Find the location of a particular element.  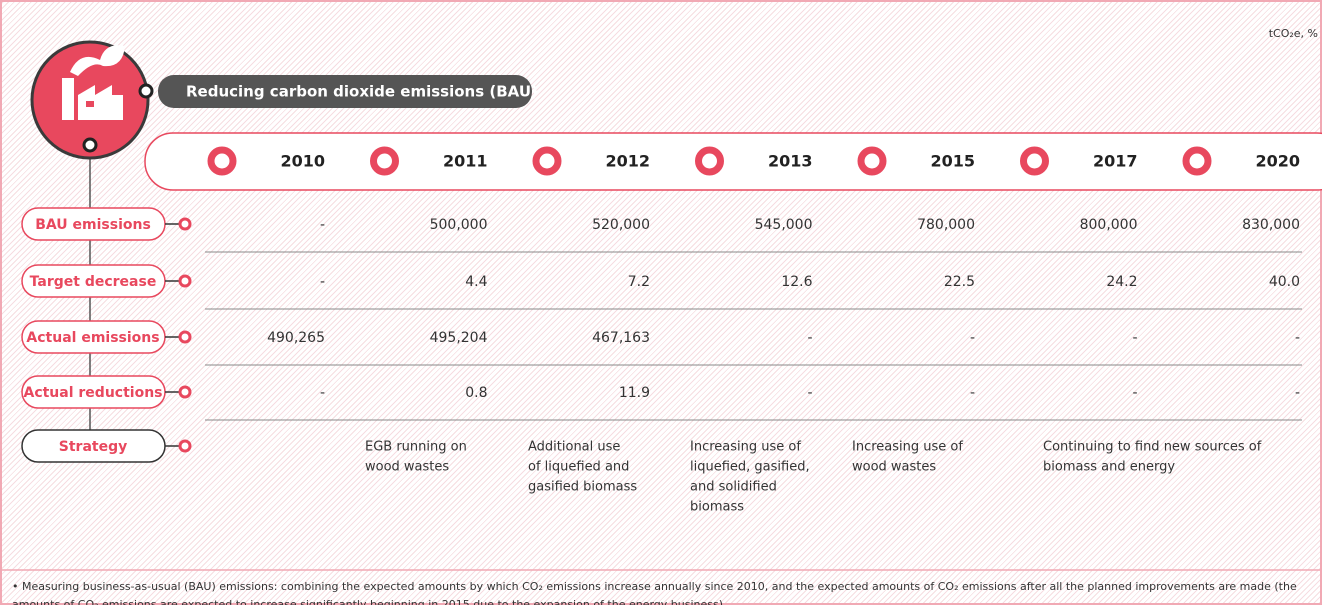

title-pill is located at coordinates (345, 91).